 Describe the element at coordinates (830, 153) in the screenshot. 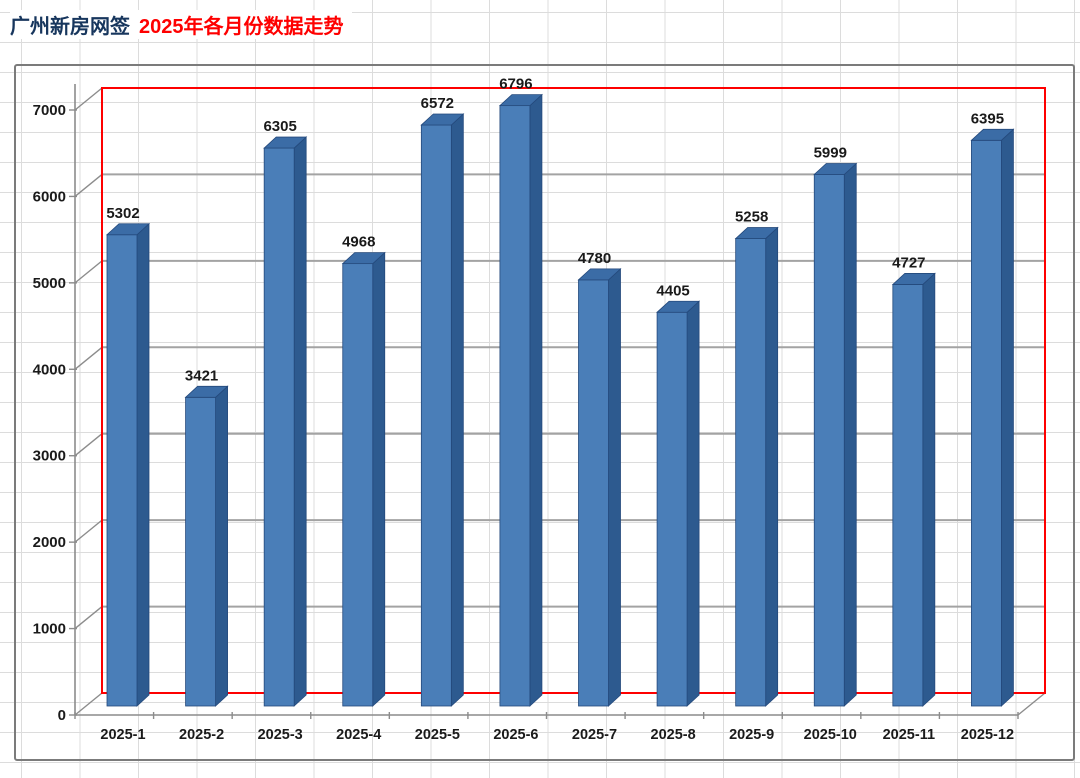

I see `data-label: 5999` at that location.